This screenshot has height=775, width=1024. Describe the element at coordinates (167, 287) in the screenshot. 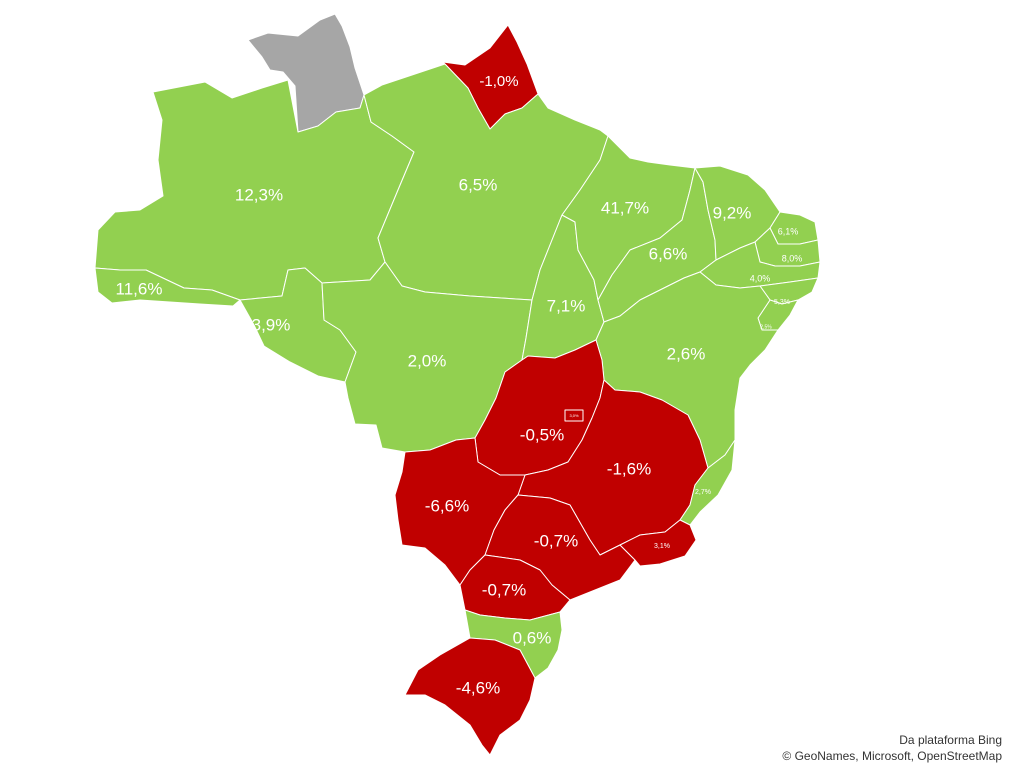

I see `state-ac` at that location.